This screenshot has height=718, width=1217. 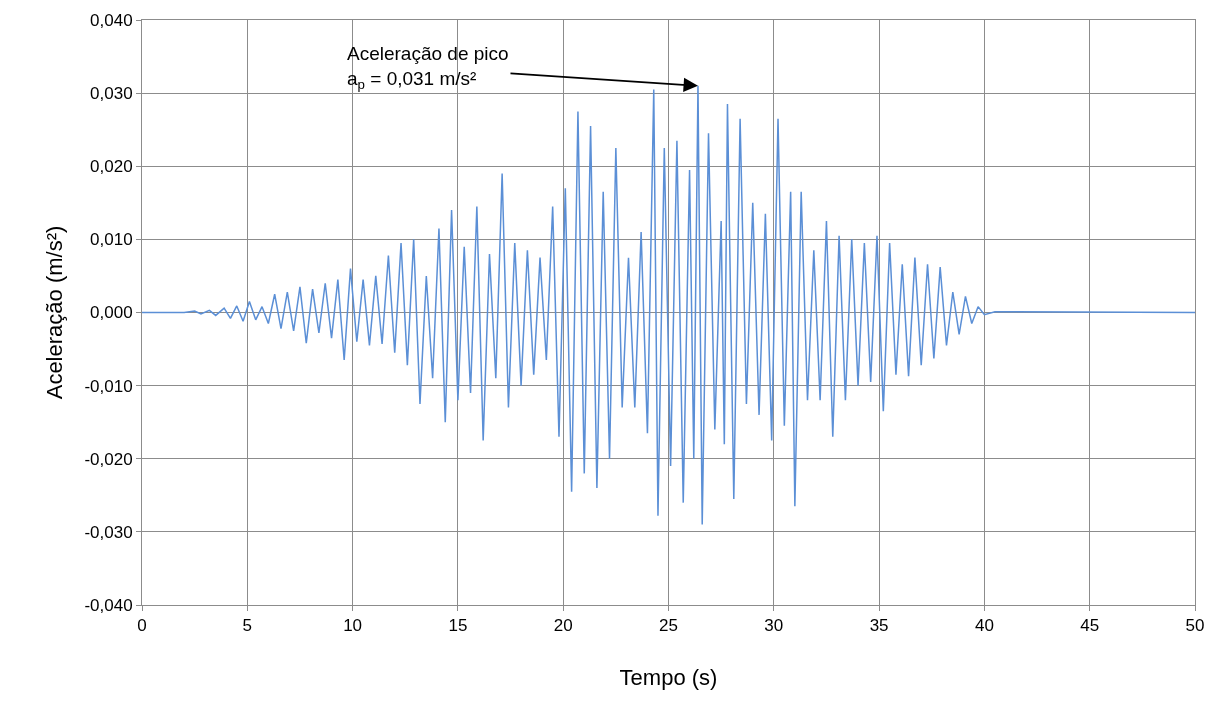 I want to click on y-tick-label: -0,040, so click(x=108, y=605).